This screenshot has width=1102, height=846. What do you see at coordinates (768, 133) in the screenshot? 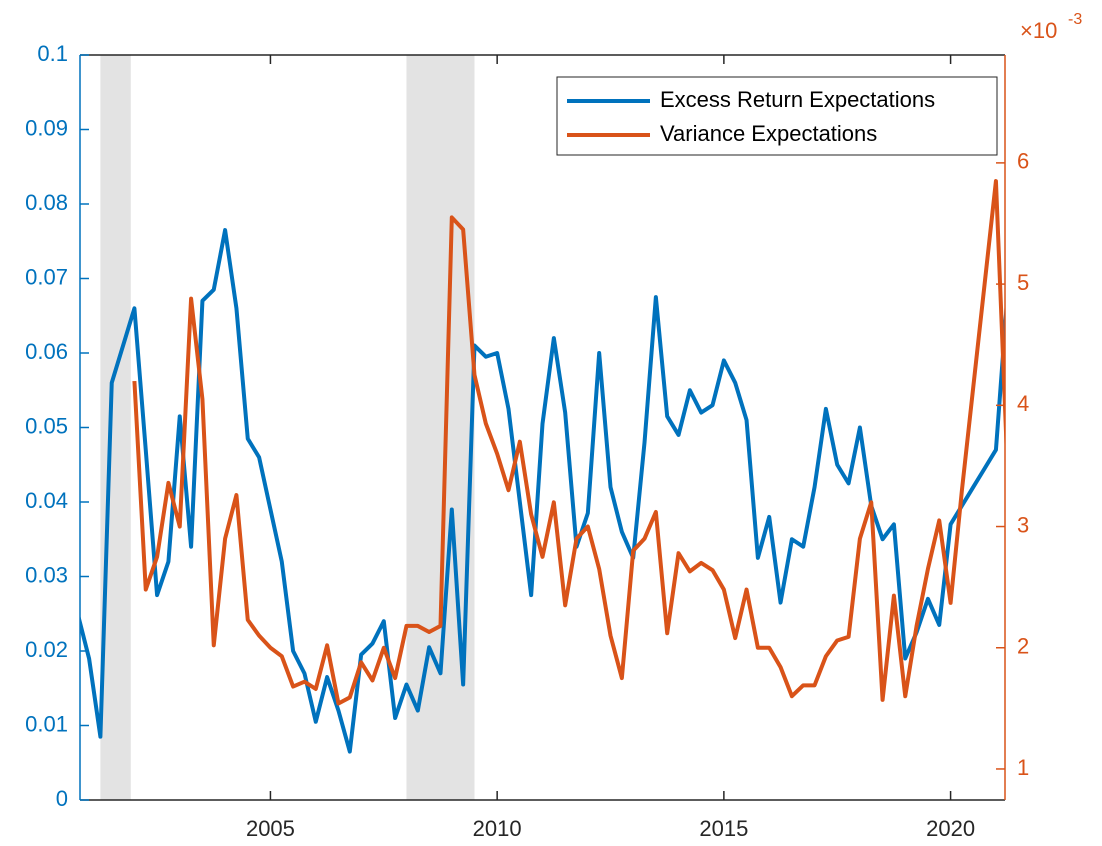
I see `legend-label: Variance Expectations` at bounding box center [768, 133].